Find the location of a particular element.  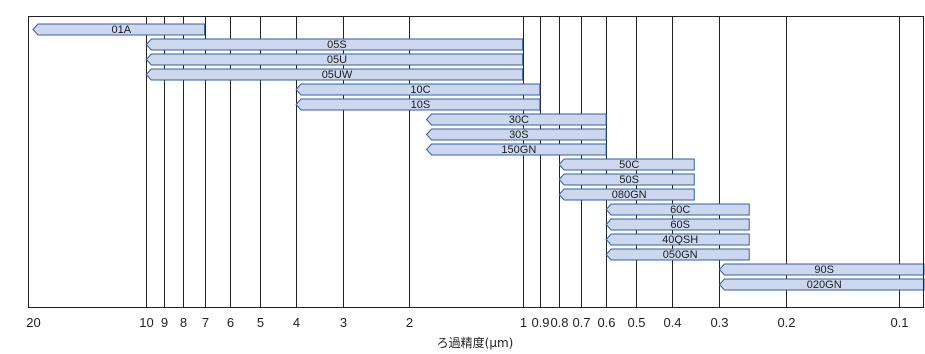

x-tick-label: 10 is located at coordinates (146, 322).